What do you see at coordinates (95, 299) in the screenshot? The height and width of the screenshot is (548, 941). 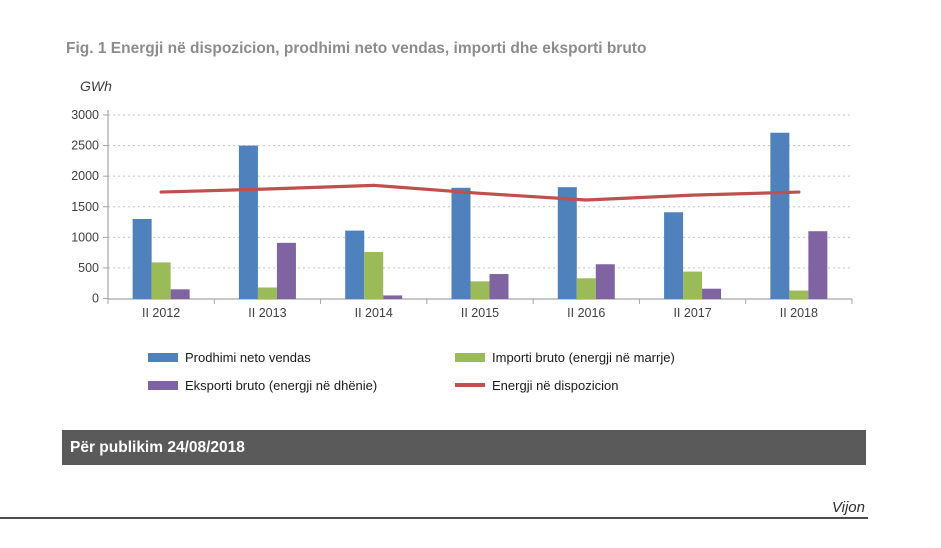 I see `y-tick-label: 0` at bounding box center [95, 299].